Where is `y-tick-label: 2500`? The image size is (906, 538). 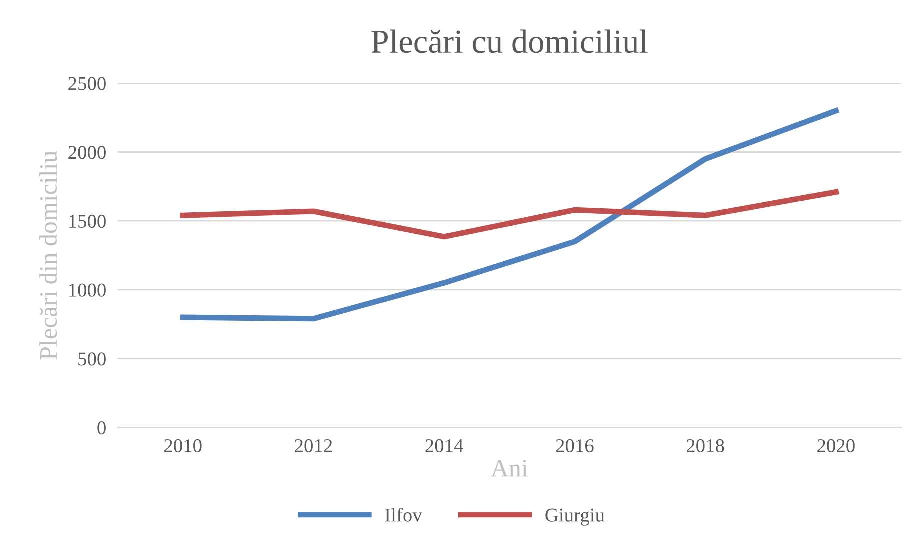 y-tick-label: 2500 is located at coordinates (87, 83).